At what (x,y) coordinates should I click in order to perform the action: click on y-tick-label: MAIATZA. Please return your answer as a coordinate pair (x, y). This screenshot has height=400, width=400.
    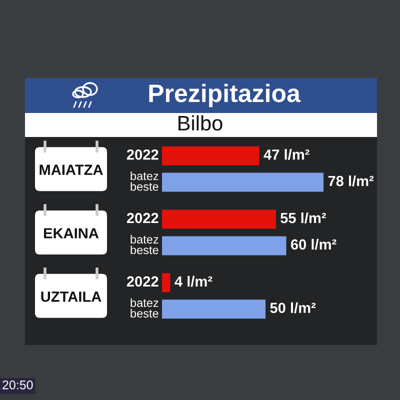
    Looking at the image, I should click on (71, 169).